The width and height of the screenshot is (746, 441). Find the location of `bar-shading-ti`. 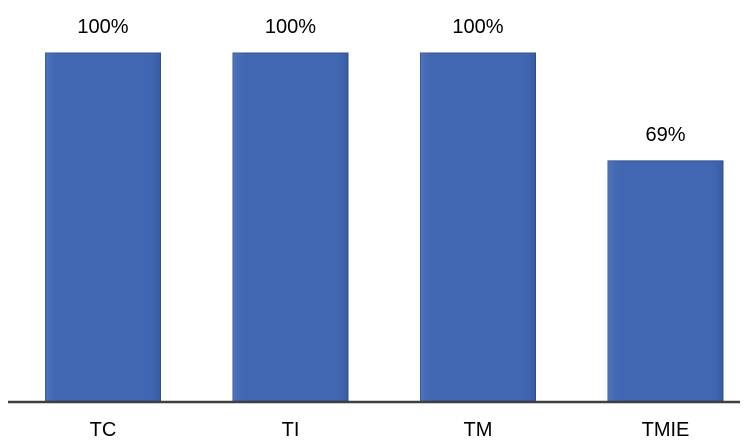

bar-shading-ti is located at coordinates (290, 227).